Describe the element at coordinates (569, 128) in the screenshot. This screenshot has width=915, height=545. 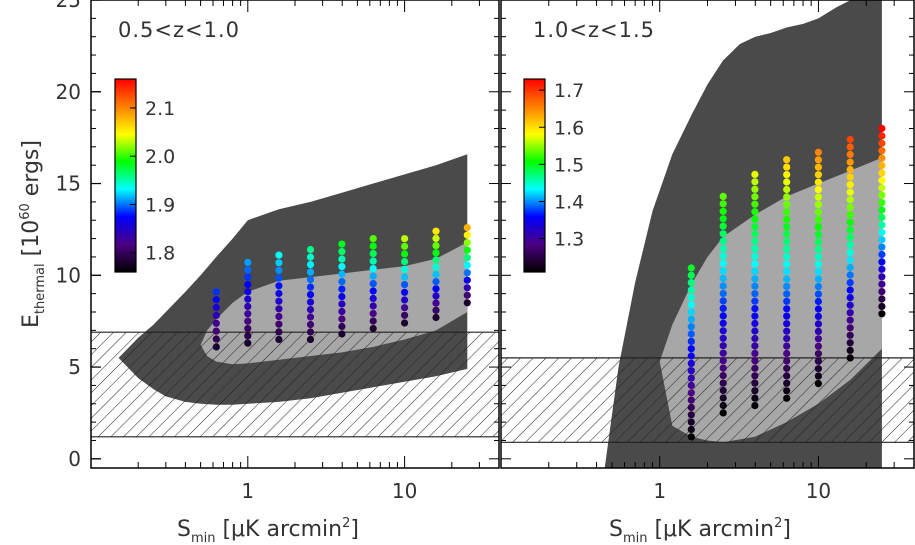
I see `colorbar-tick-label: 1.6` at that location.